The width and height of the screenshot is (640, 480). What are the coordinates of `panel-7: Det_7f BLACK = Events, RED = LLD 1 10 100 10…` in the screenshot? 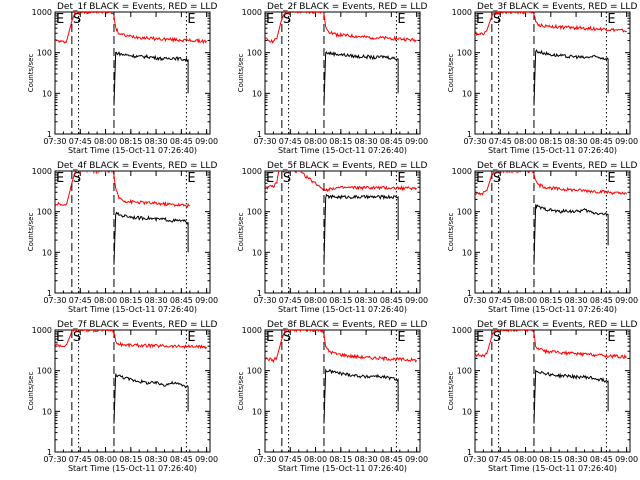 It's located at (122, 396).